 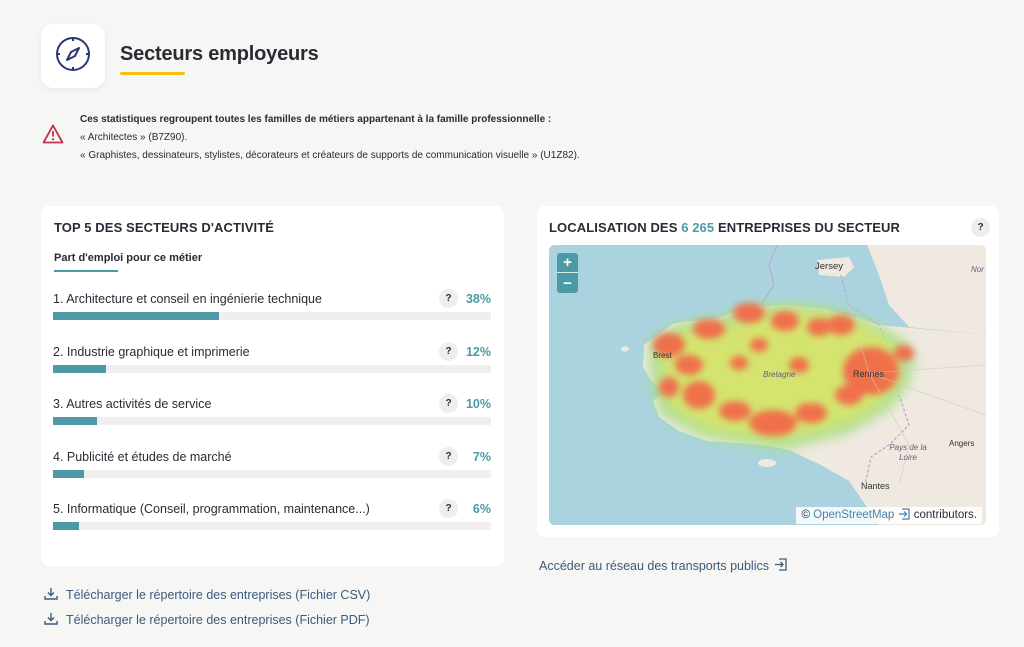 I want to click on sector-percentage: 10%, so click(x=478, y=404).